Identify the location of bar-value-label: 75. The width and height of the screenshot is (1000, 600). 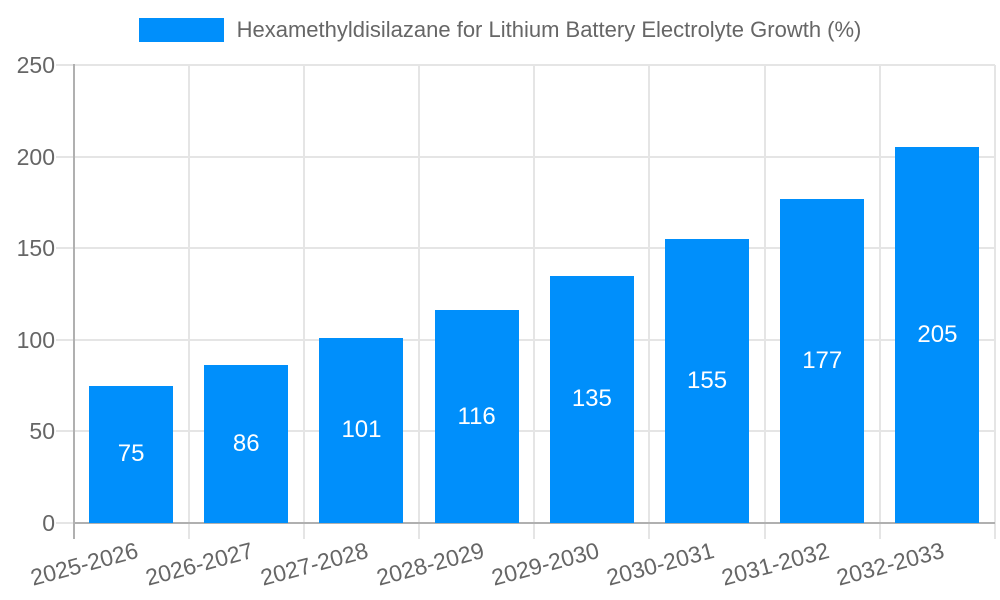
(131, 454).